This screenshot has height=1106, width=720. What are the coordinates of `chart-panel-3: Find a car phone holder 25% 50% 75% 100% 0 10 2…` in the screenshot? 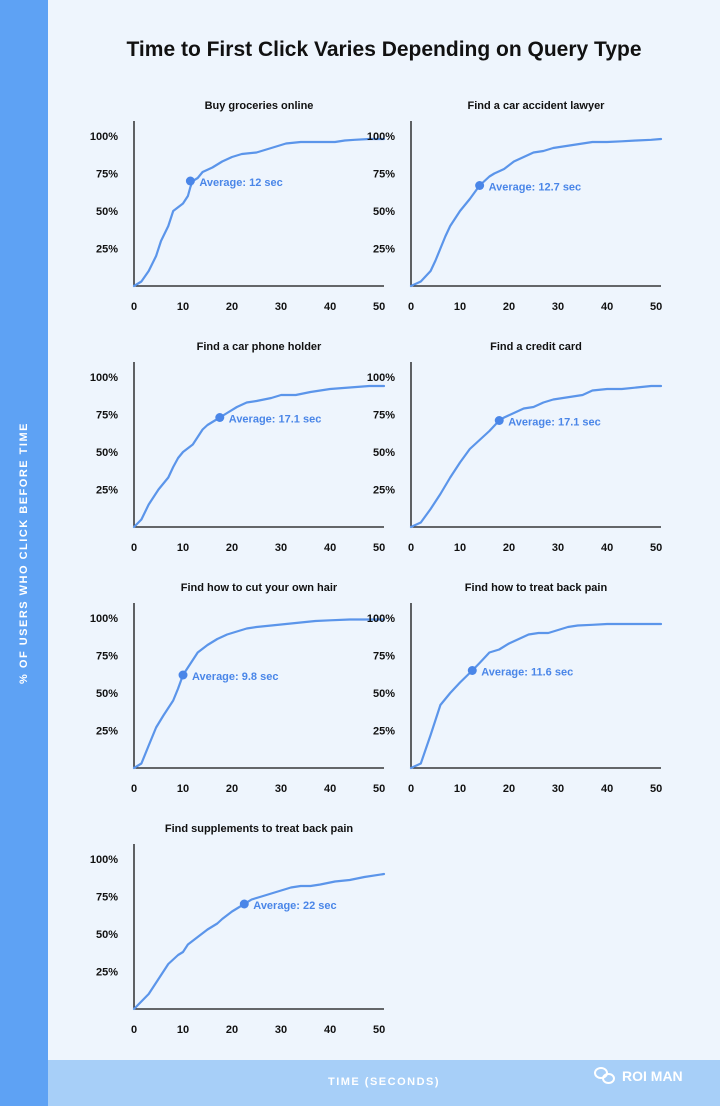 It's located at (237, 447).